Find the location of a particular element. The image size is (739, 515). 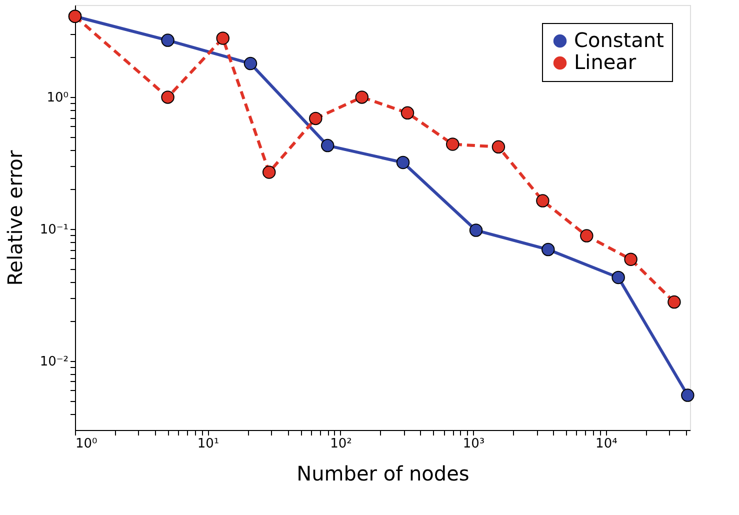

x-axis-title: Number of nodes is located at coordinates (383, 474).